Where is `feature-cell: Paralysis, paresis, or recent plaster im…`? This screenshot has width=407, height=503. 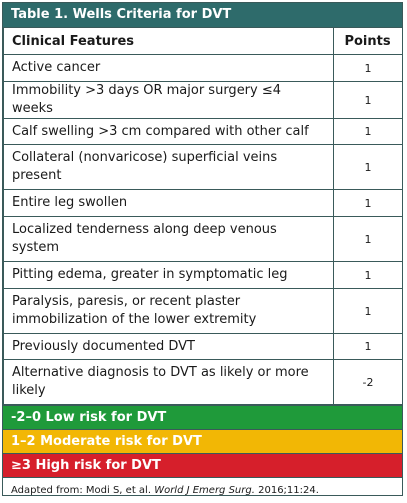
feature-cell: Paralysis, paresis, or recent plaster im… is located at coordinates (168, 311).